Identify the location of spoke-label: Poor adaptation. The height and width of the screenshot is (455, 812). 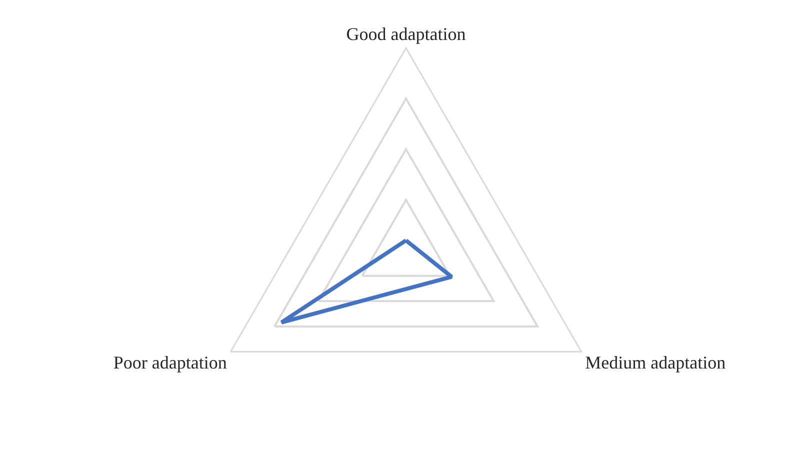
(170, 362).